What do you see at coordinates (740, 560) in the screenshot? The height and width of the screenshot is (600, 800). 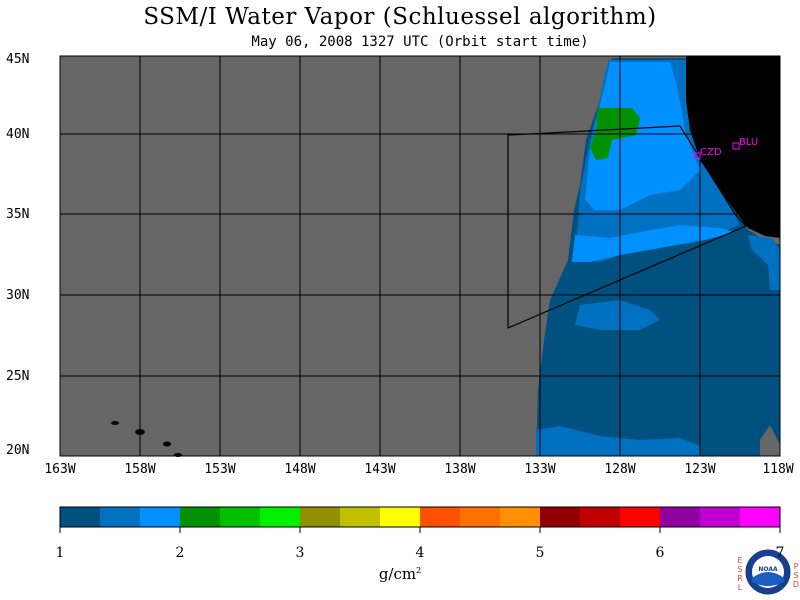 I see `logo-letter: E` at bounding box center [740, 560].